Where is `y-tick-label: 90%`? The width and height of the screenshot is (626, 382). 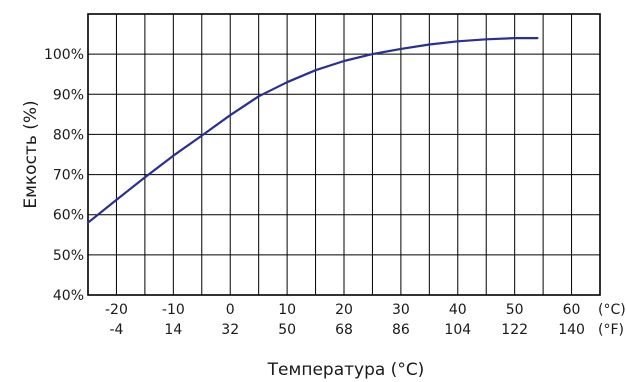 y-tick-label: 90% is located at coordinates (68, 95).